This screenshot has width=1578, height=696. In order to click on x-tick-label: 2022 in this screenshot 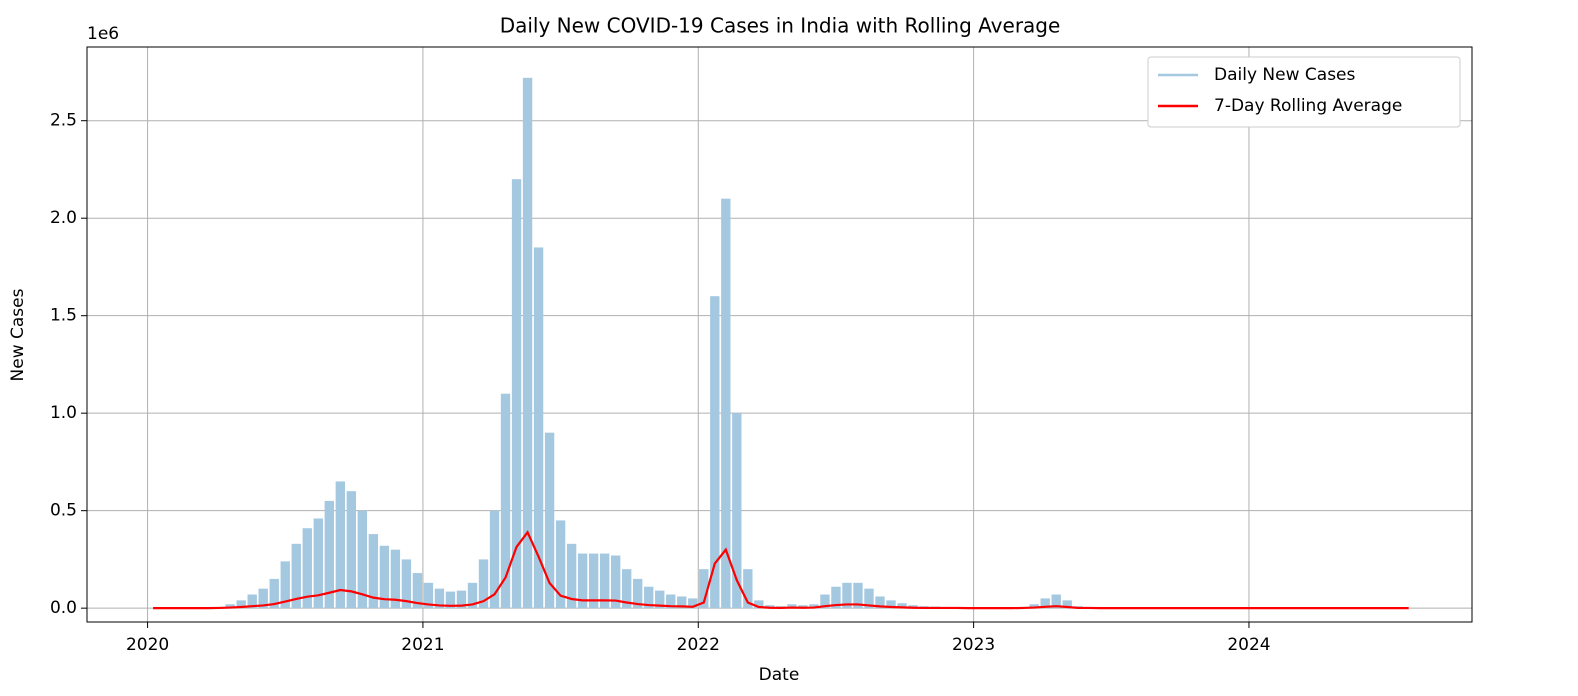, I will do `click(698, 645)`.